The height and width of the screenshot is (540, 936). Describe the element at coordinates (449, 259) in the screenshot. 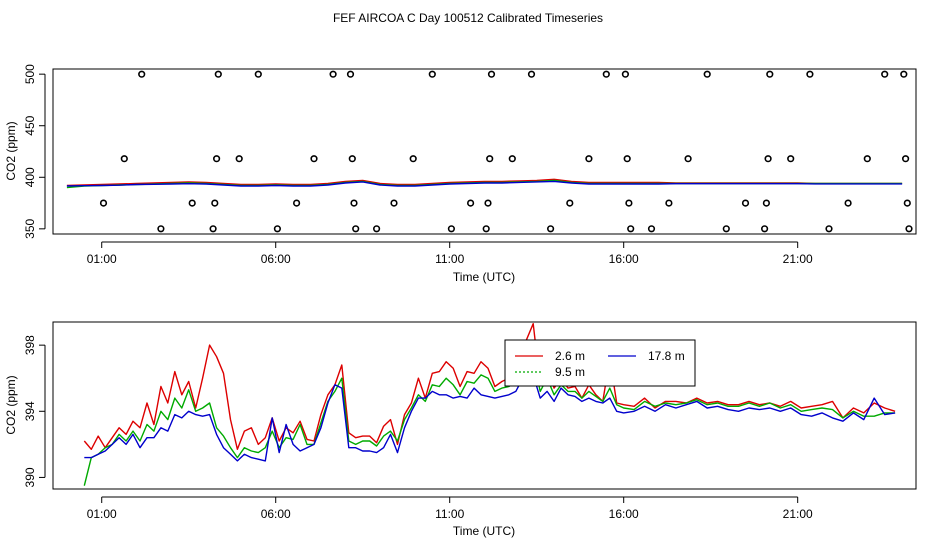

I see `top-x-tick-label: 11:00` at that location.